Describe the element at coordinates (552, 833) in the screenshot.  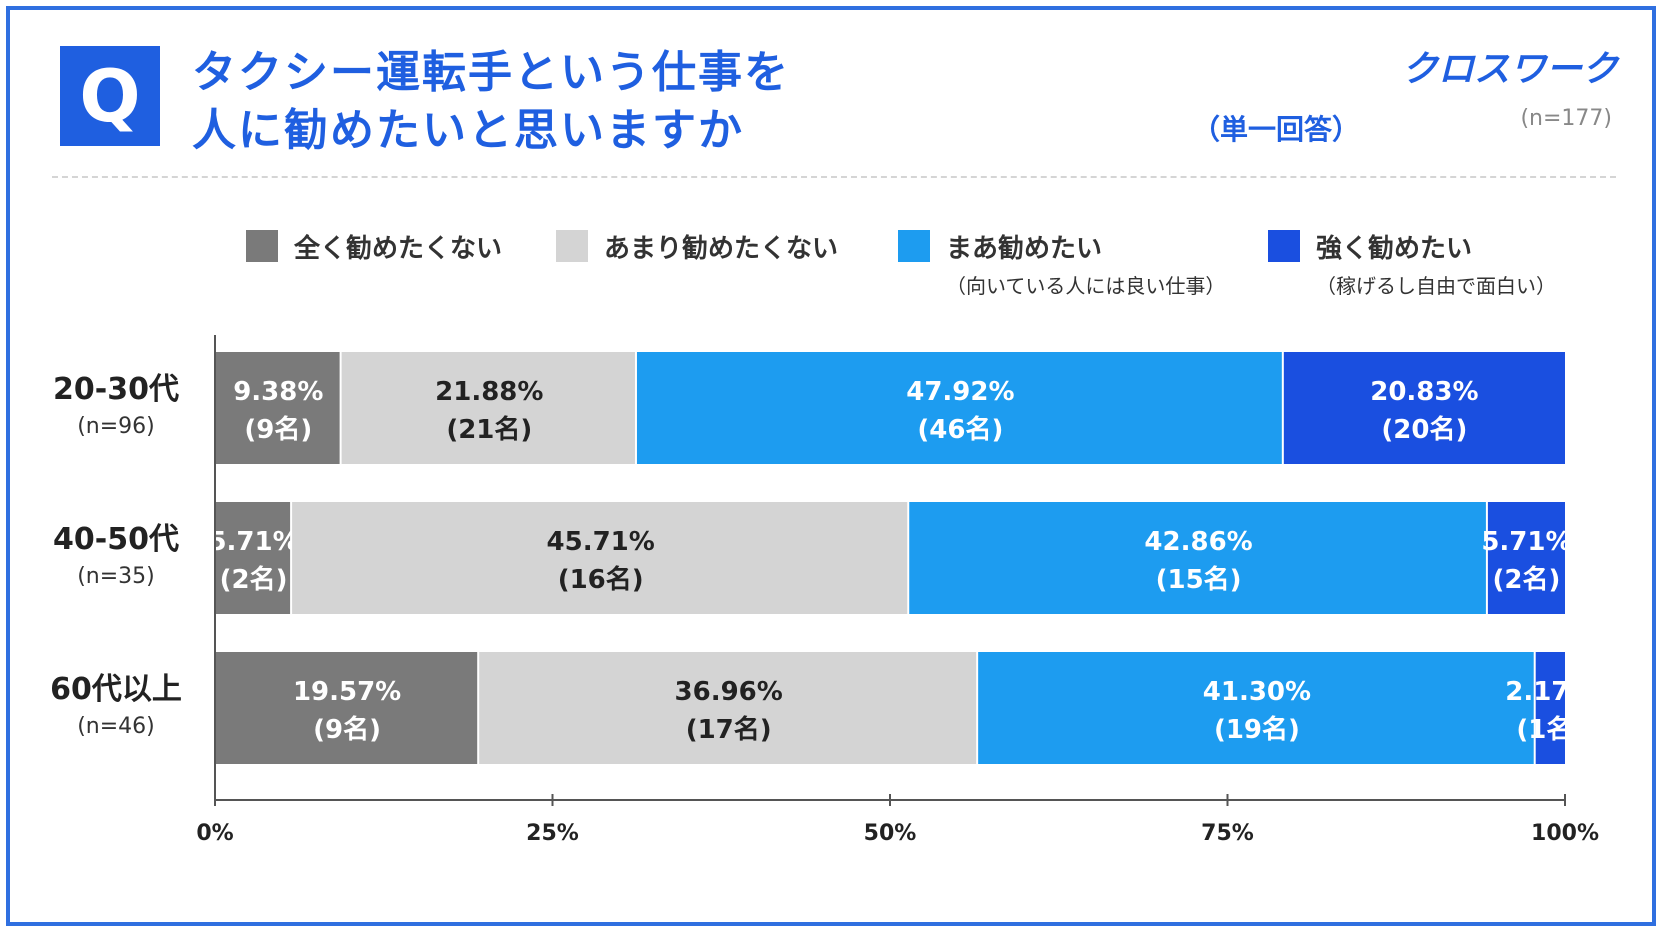
I see `x-tick-label: 25%` at that location.